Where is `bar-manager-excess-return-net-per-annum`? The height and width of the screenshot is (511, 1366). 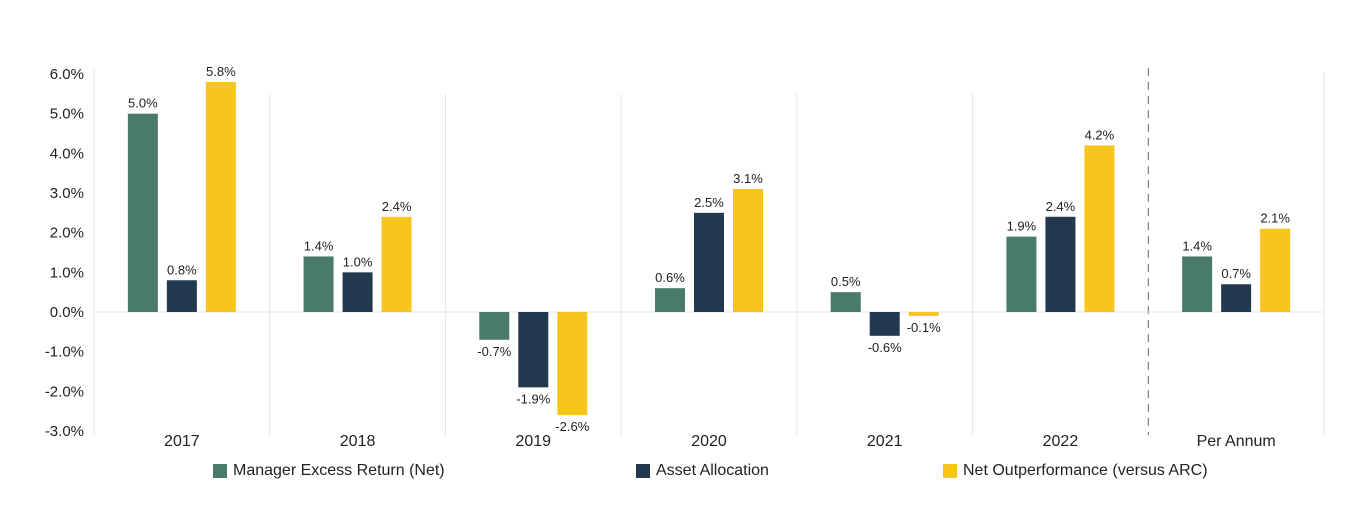 bar-manager-excess-return-net-per-annum is located at coordinates (1197, 284).